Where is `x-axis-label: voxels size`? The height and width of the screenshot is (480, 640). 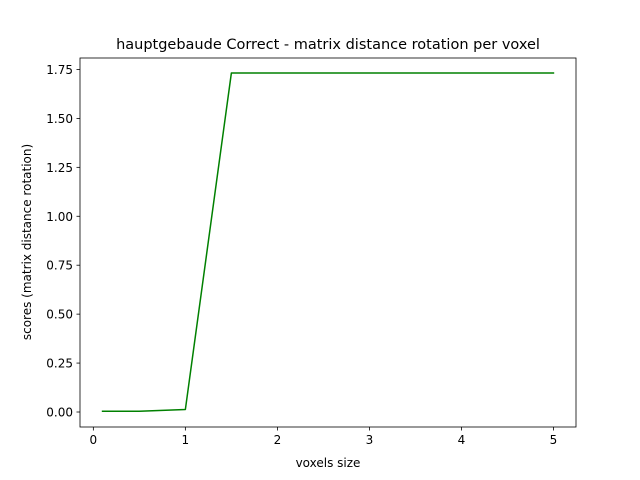 x-axis-label: voxels size is located at coordinates (328, 463).